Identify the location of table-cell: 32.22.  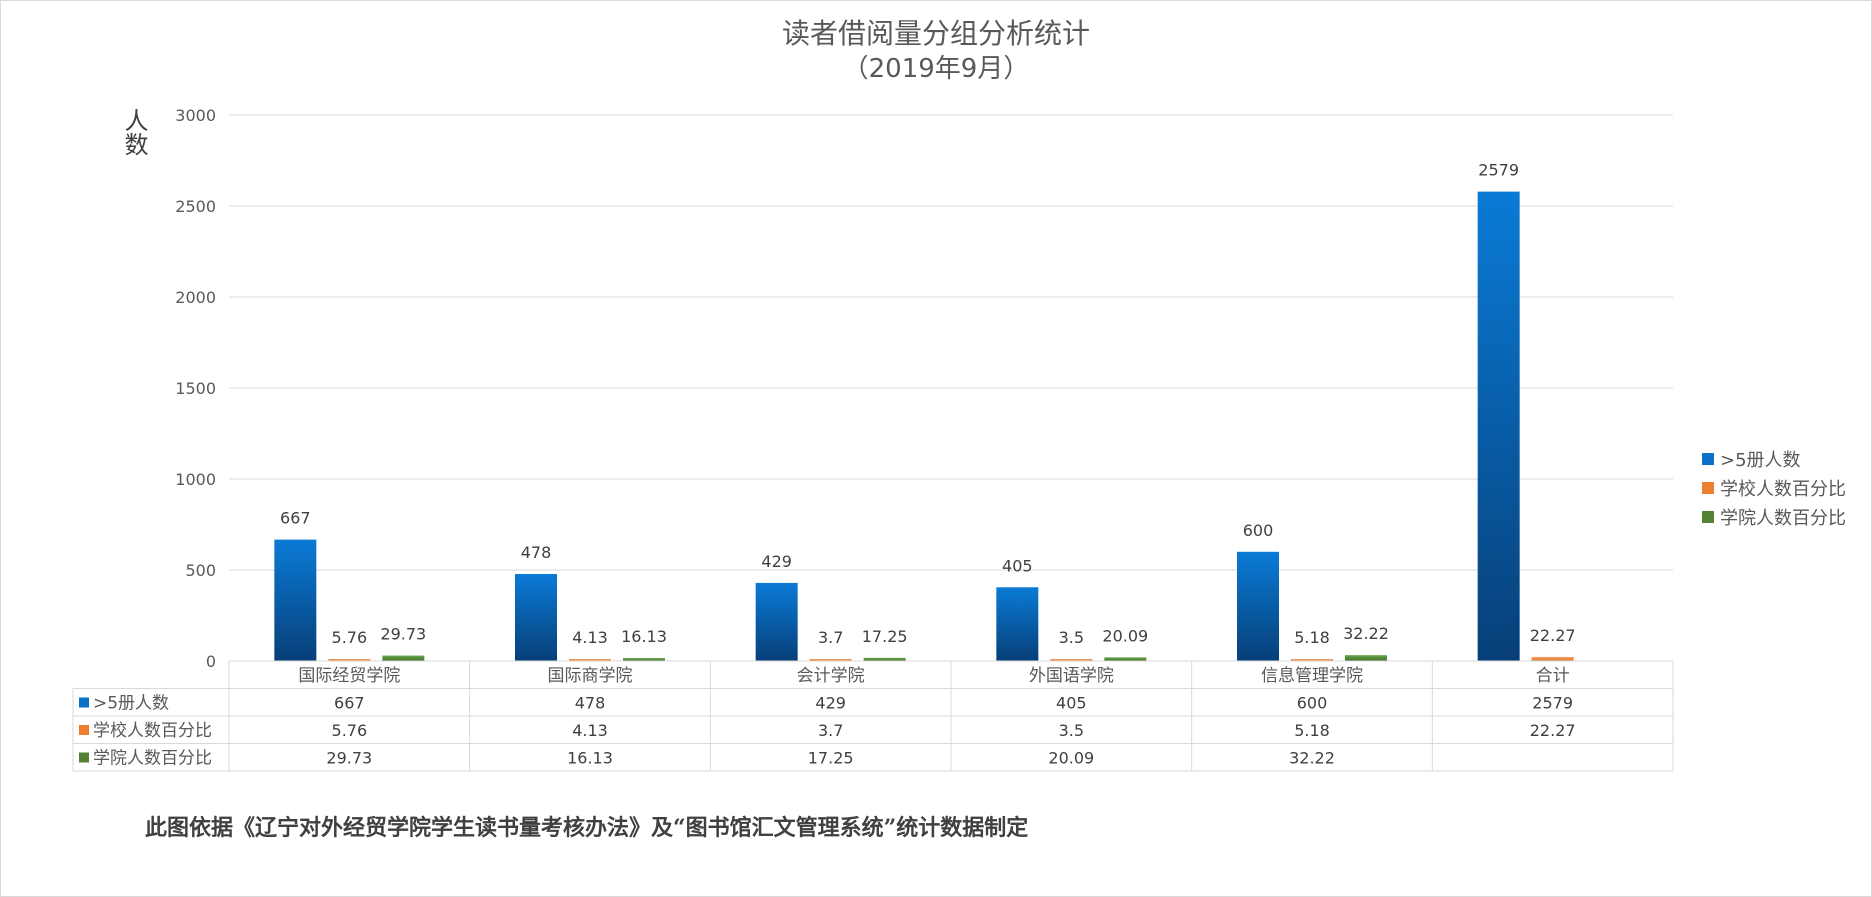
(1312, 758).